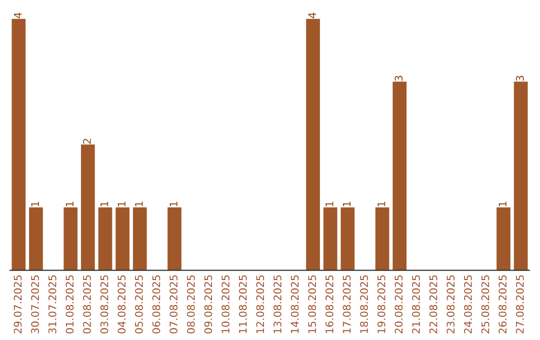 This screenshot has width=540, height=340. What do you see at coordinates (18, 304) in the screenshot?
I see `x-tick-label: 29.07.2025` at bounding box center [18, 304].